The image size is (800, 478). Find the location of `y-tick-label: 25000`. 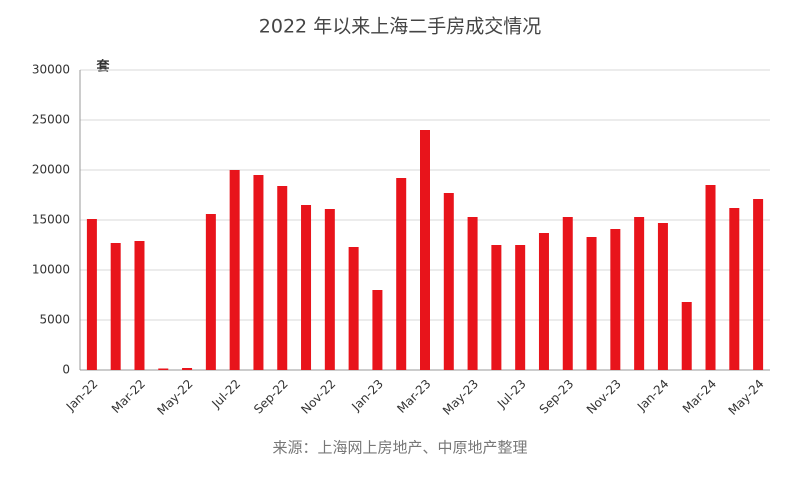

y-tick-label: 25000 is located at coordinates (51, 120).